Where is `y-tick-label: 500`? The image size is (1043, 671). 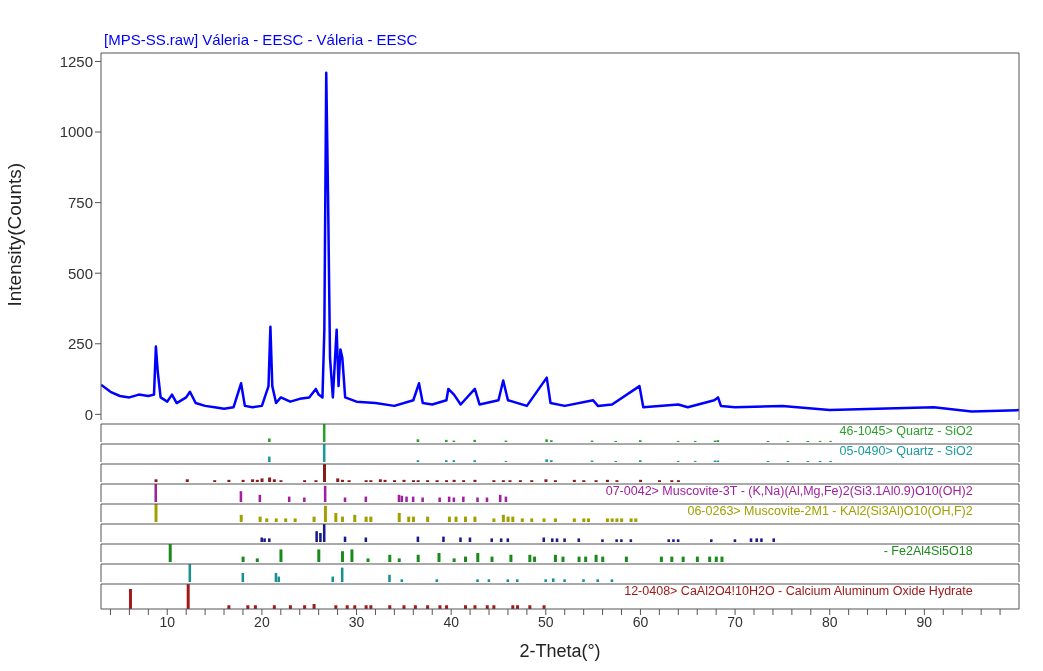
y-tick-label: 500 is located at coordinates (80, 273).